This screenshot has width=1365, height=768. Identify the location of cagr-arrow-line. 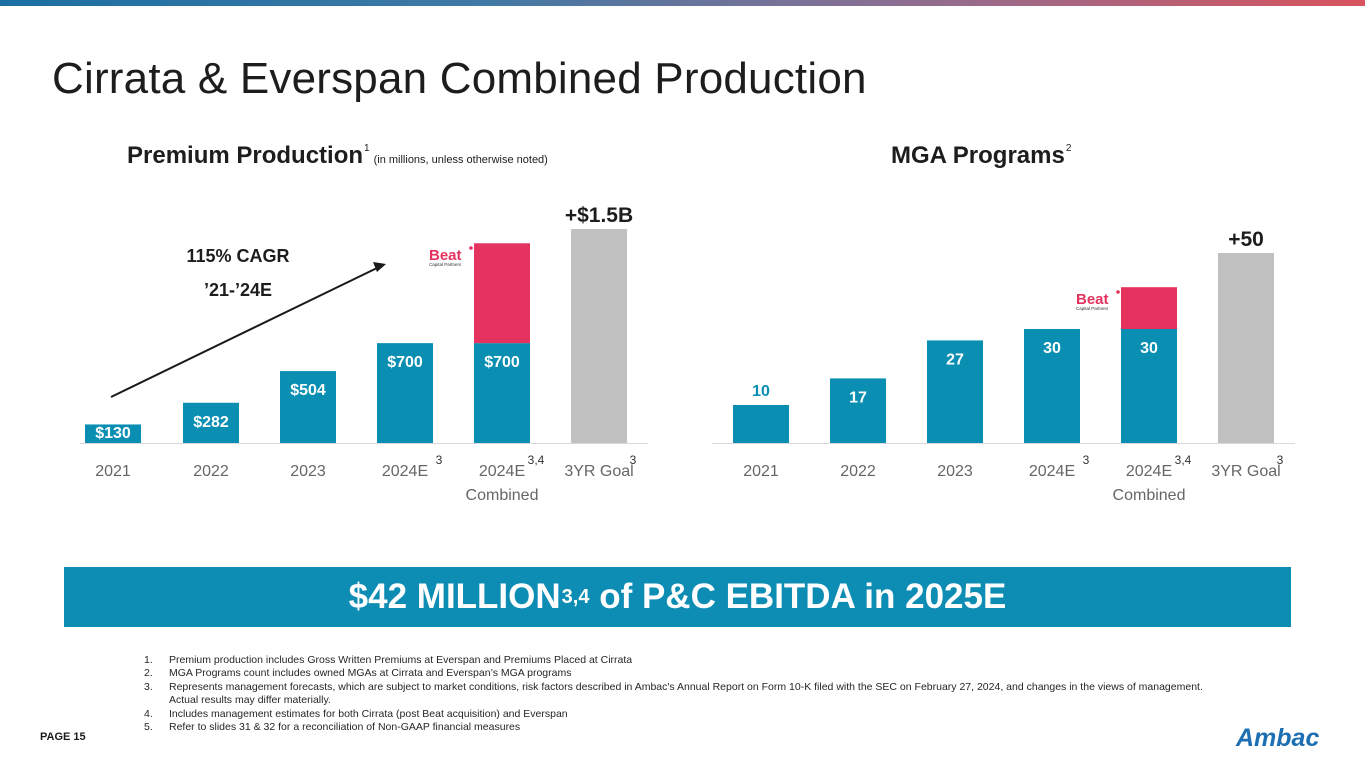
(244, 332).